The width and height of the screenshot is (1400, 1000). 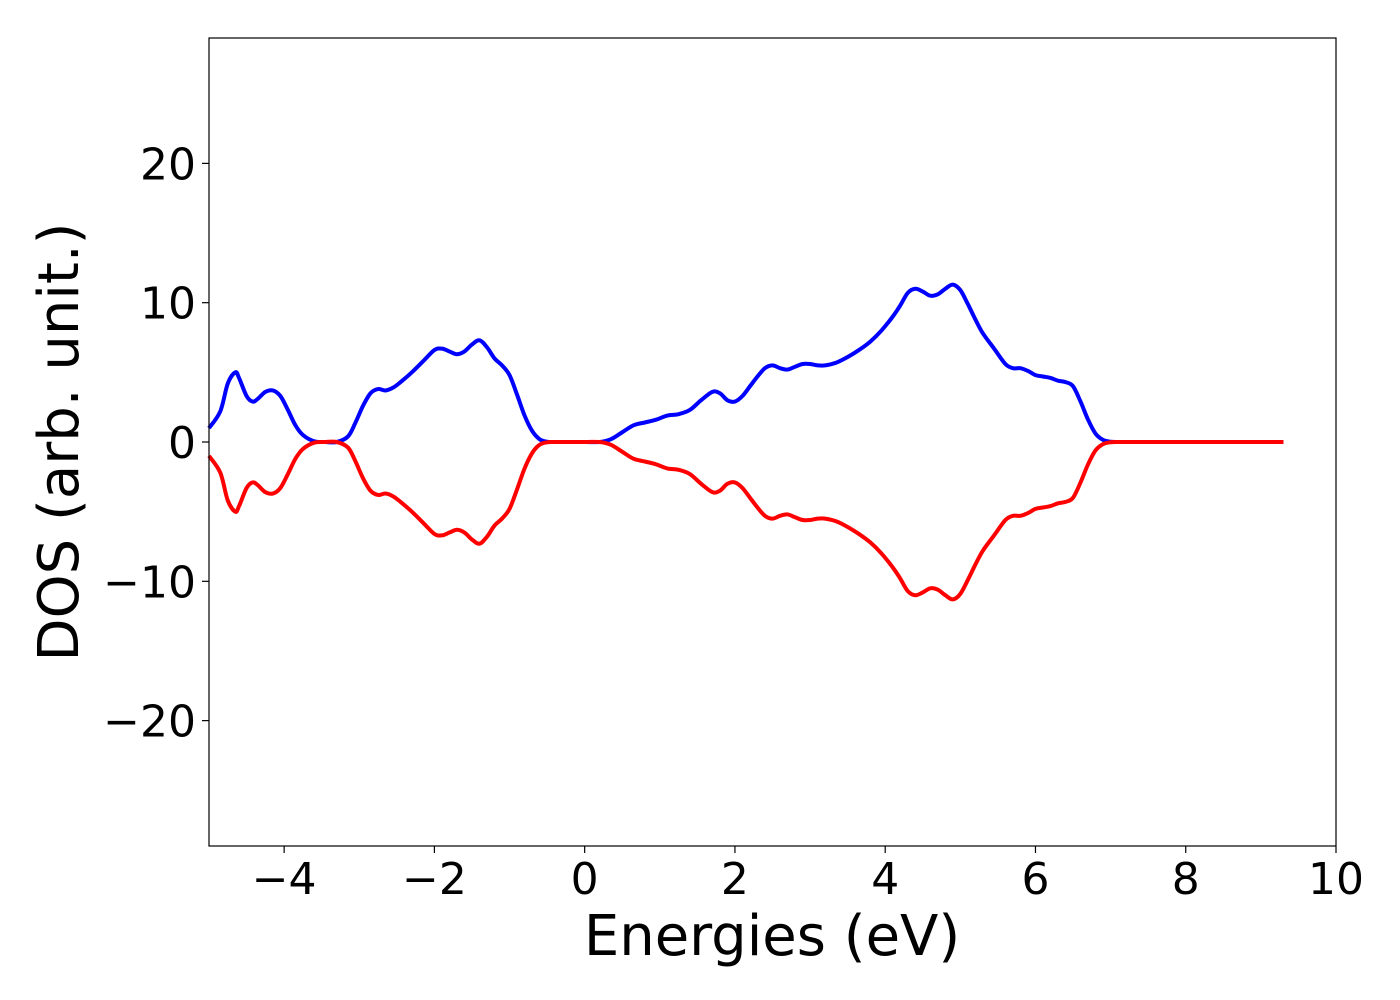 What do you see at coordinates (149, 722) in the screenshot?
I see `y-tick-label: −20` at bounding box center [149, 722].